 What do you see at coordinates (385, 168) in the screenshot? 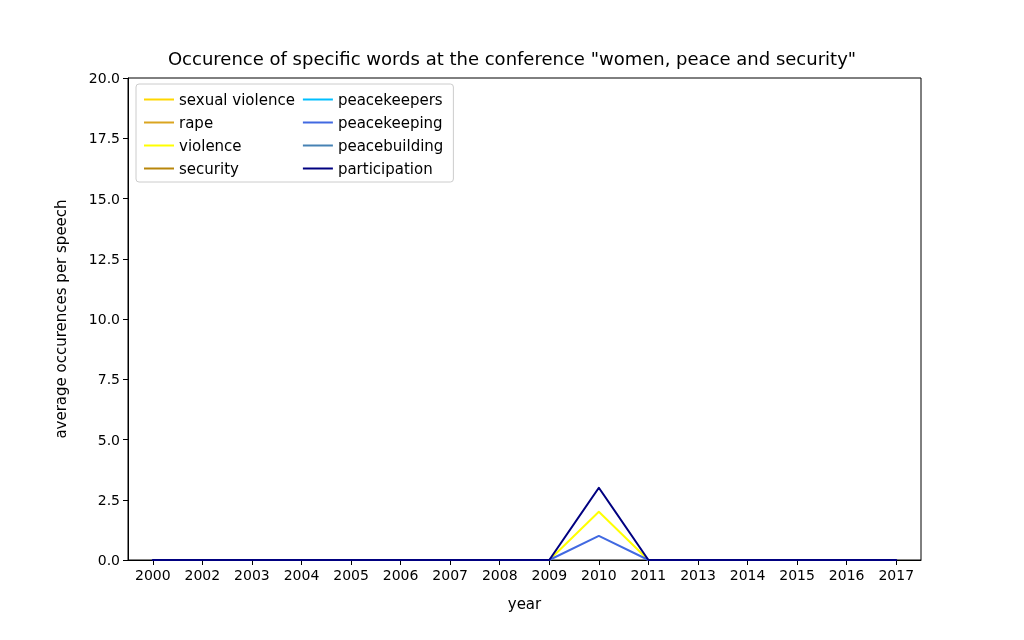
I see `legend-label: participation` at bounding box center [385, 168].